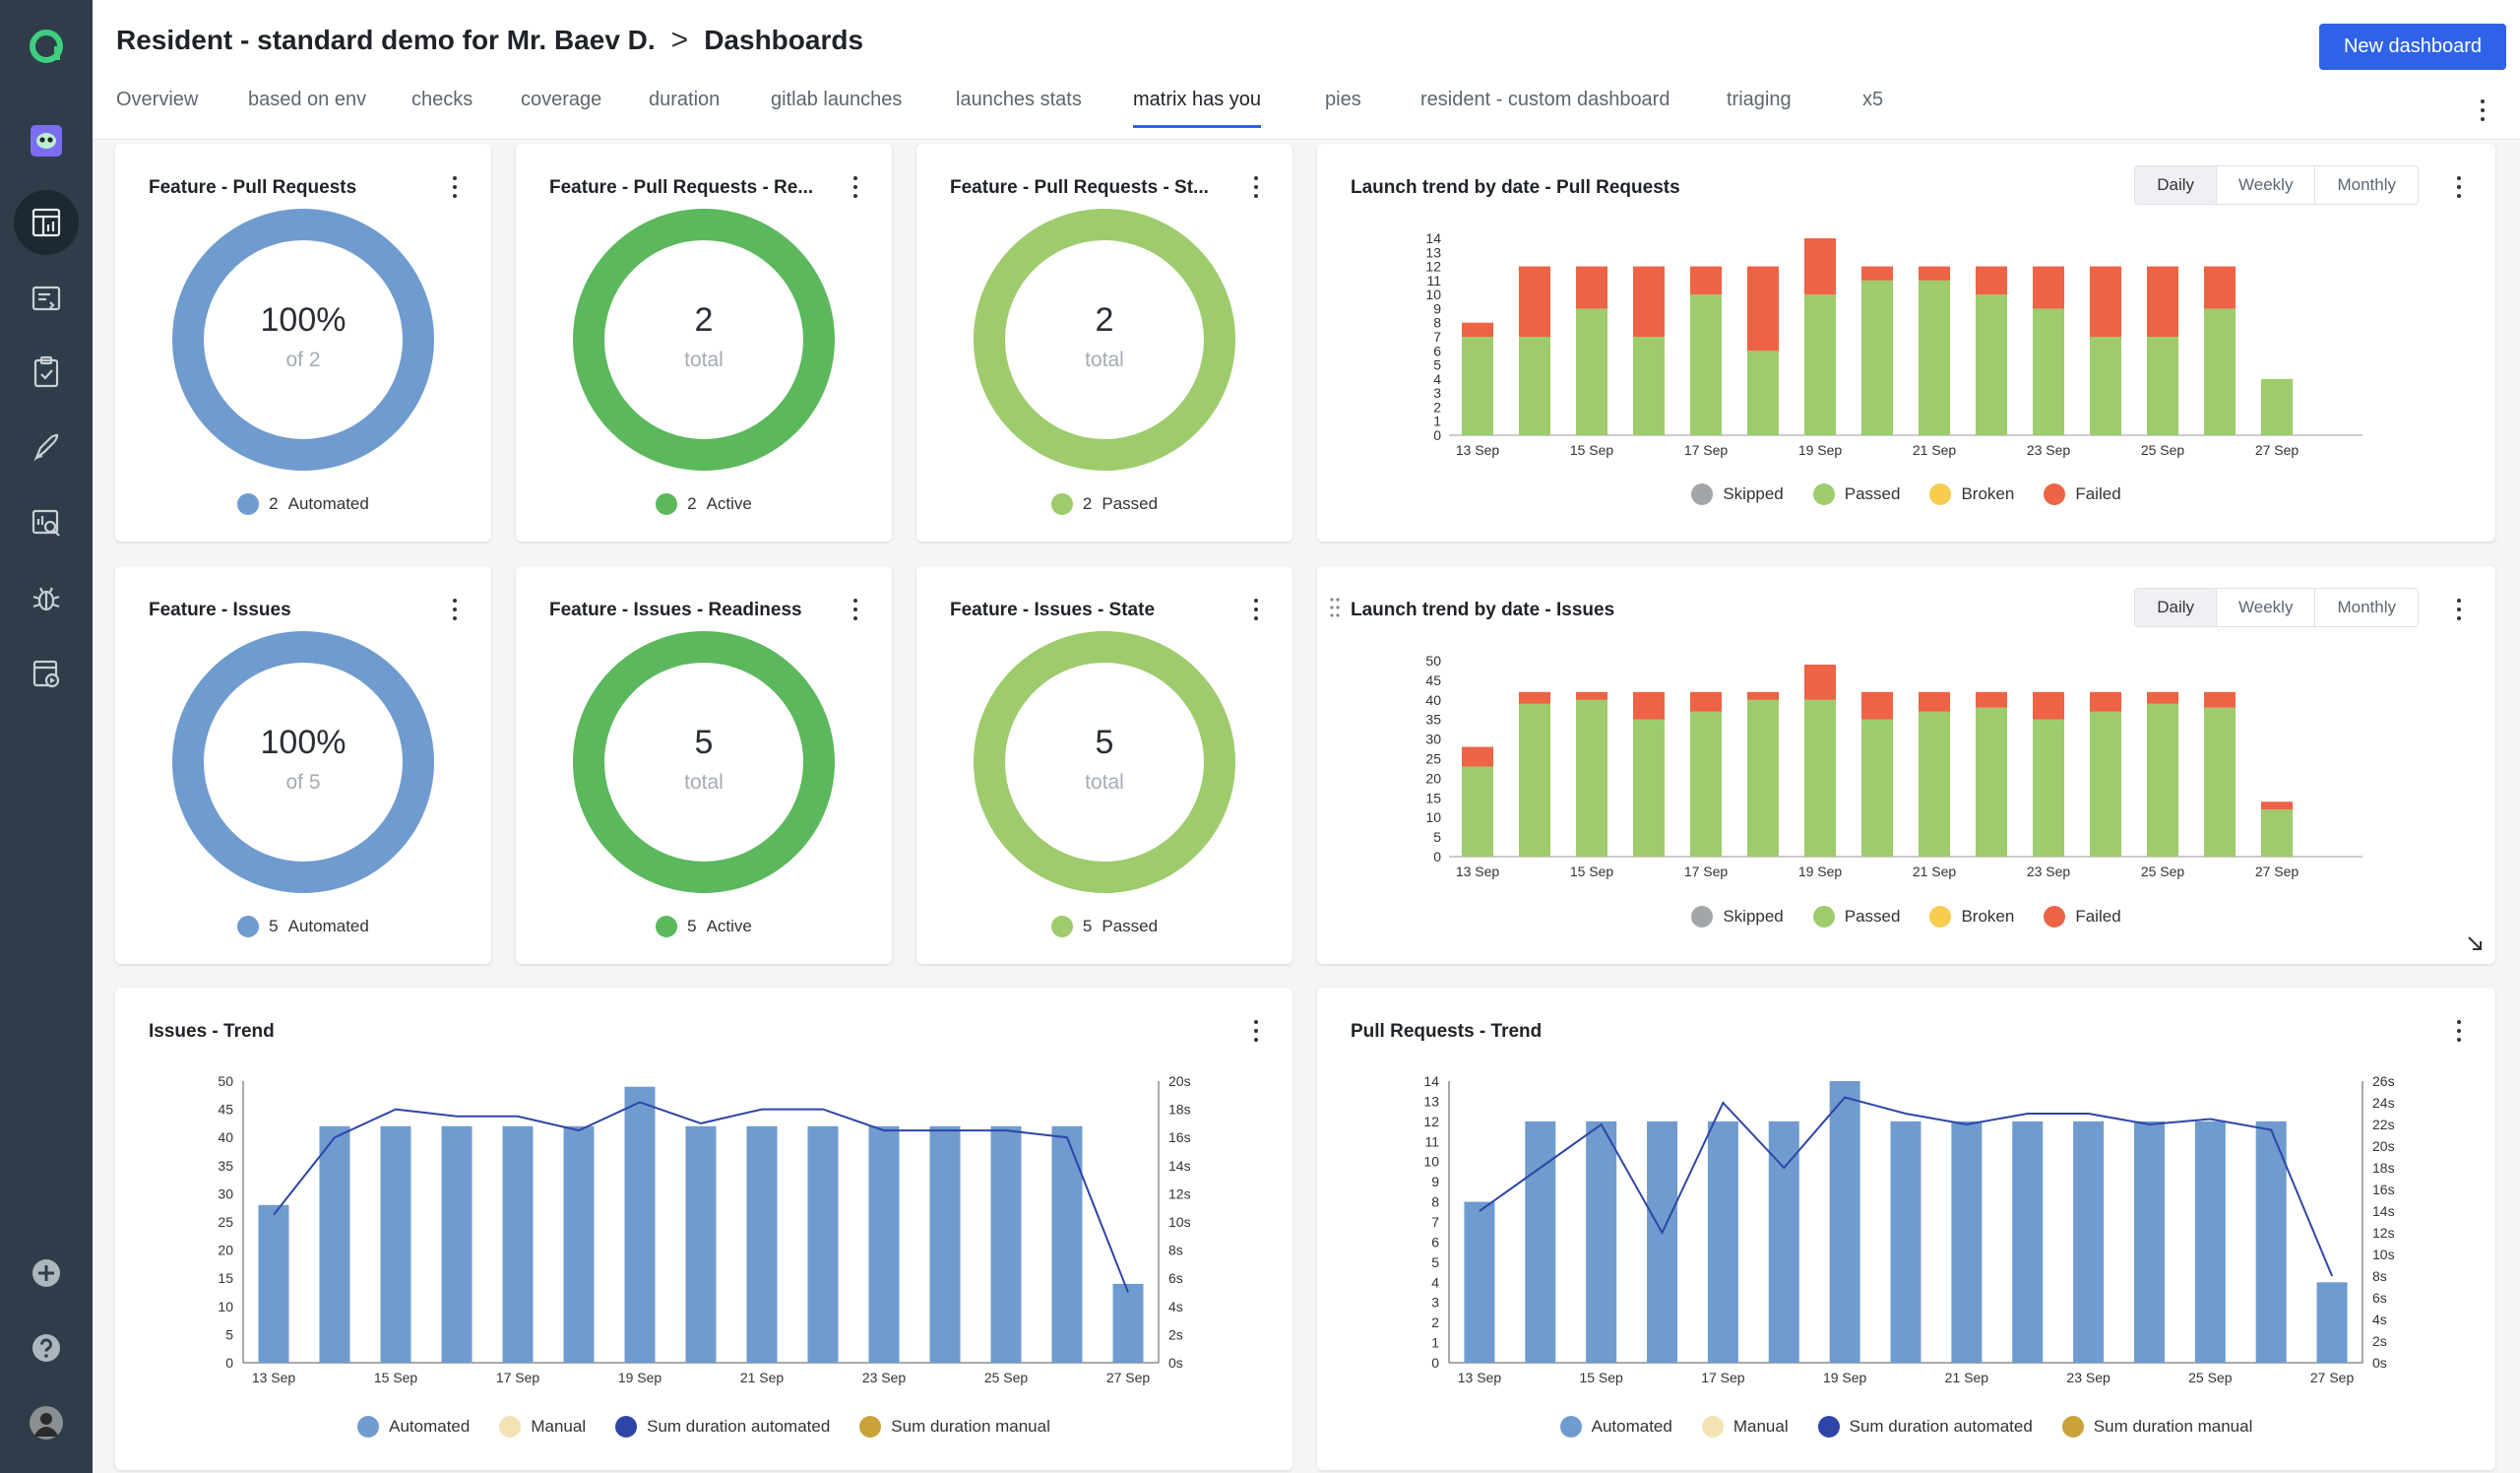 The image size is (2520, 1473). Describe the element at coordinates (1104, 782) in the screenshot. I see `donut-subtitle: total` at that location.